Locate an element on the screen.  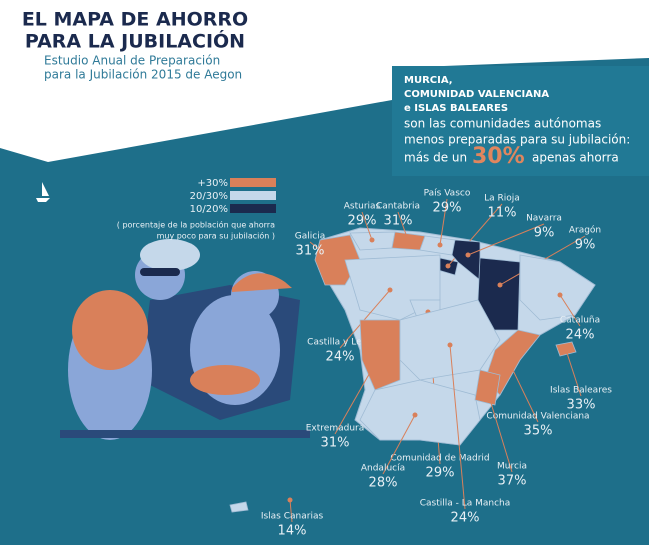
region-value: 37% is located at coordinates (512, 481).